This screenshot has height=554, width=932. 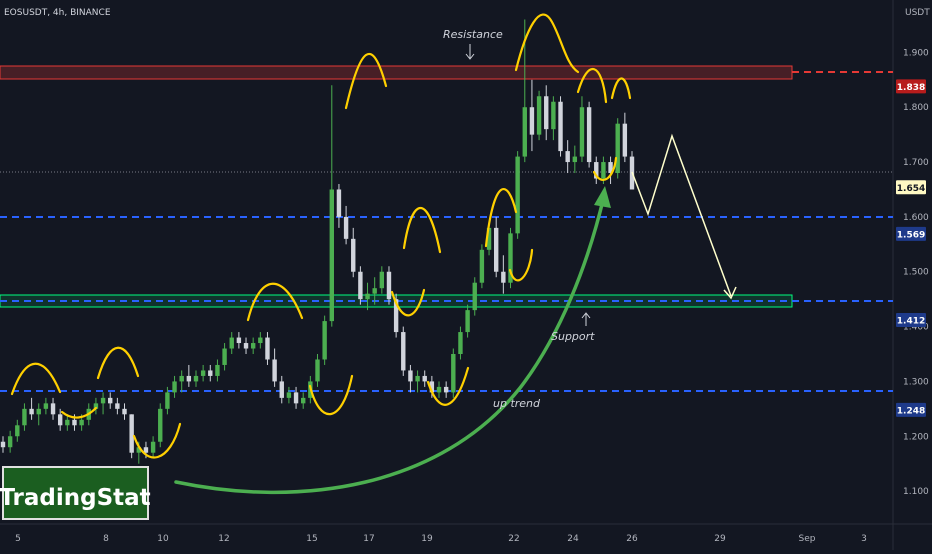 I want to click on price-label-text: 1.654, so click(x=911, y=189).